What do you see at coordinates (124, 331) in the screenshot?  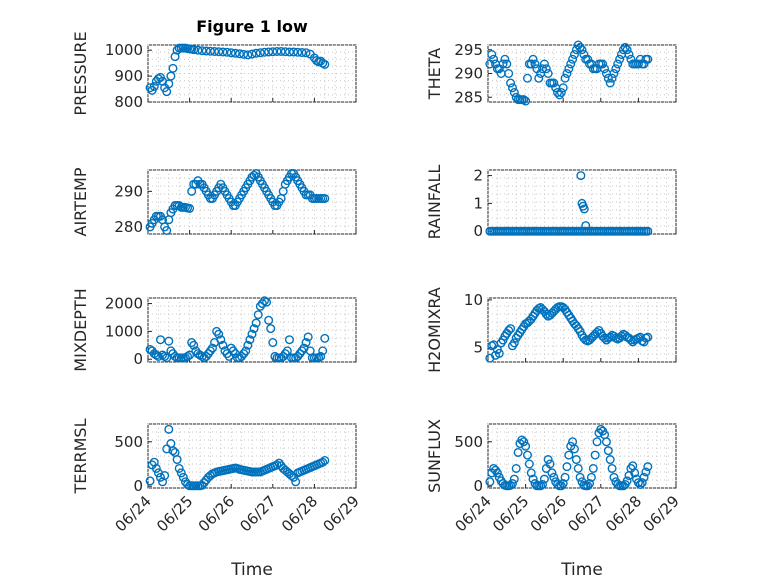 I see `y-tick-label: 1000` at bounding box center [124, 331].